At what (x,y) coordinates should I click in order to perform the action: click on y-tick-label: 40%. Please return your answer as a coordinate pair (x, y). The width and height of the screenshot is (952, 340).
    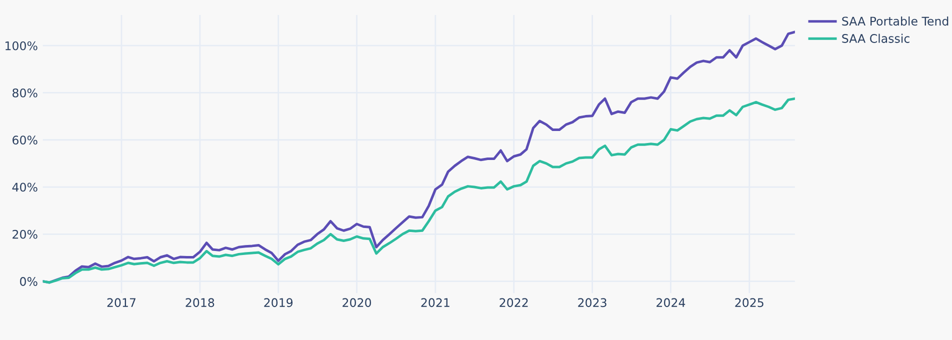
    Looking at the image, I should click on (25, 187).